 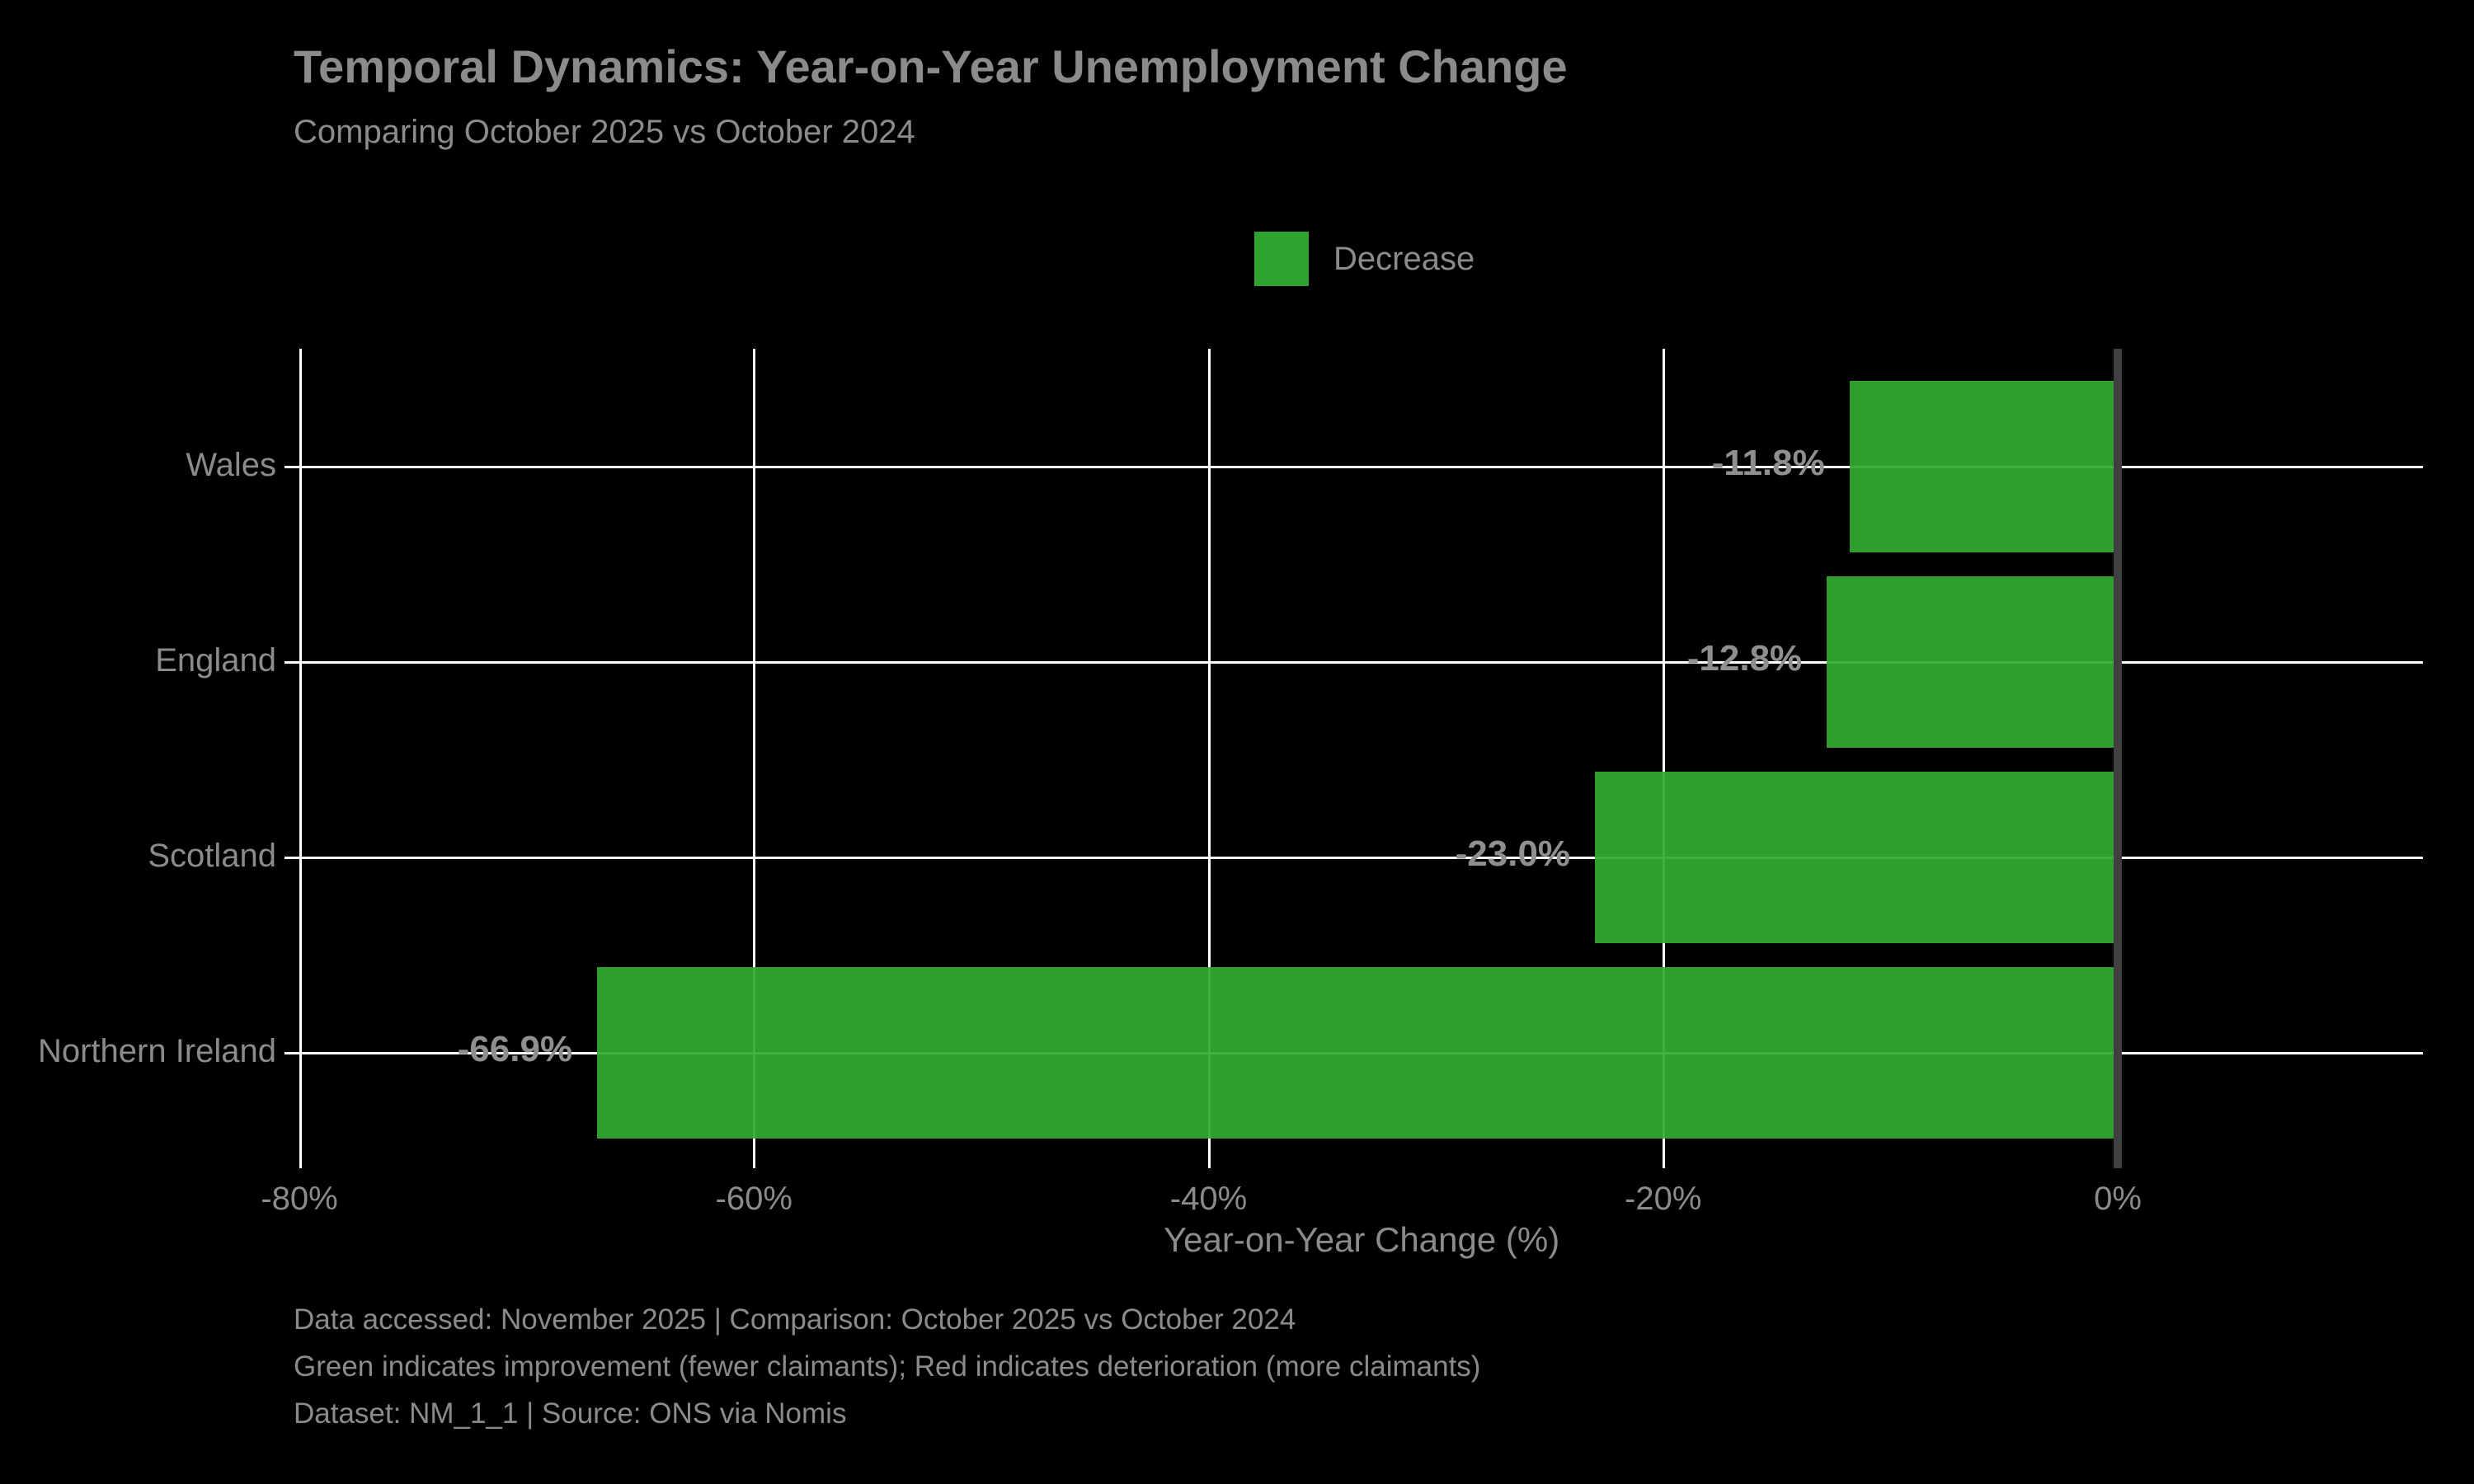 I want to click on bar-value-label-wales: -11.8%, so click(x=1768, y=463).